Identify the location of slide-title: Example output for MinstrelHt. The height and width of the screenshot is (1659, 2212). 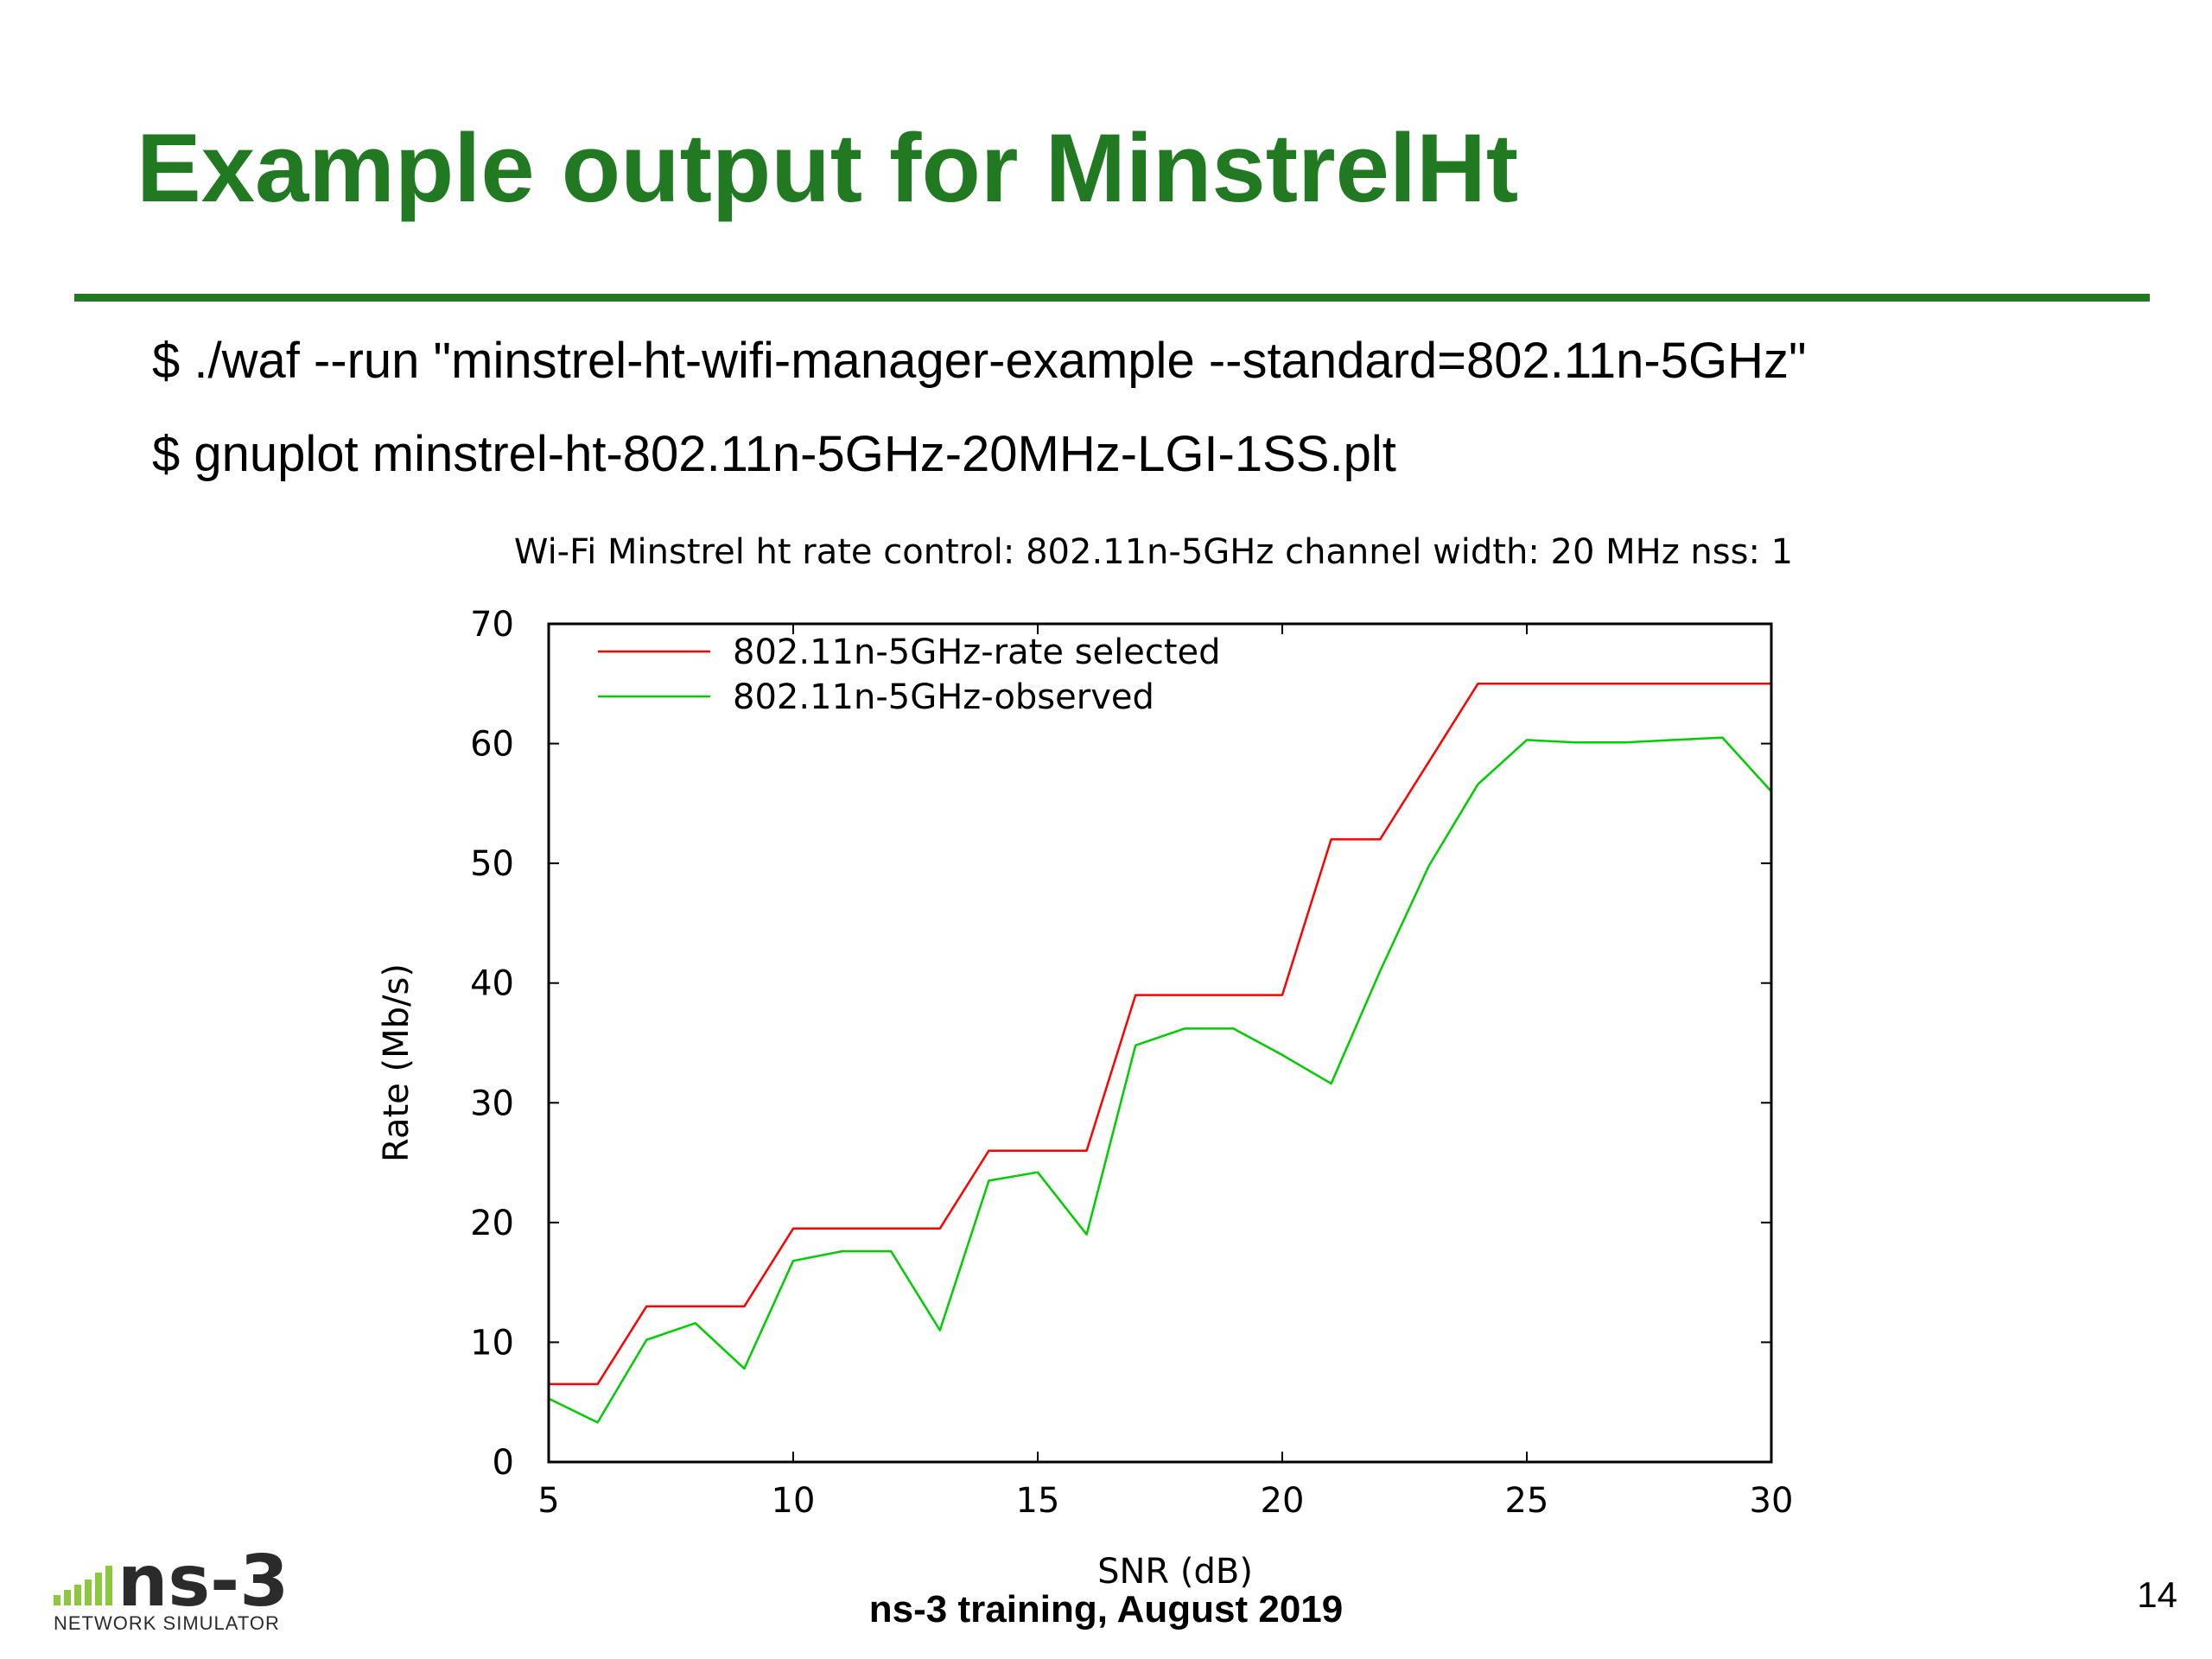
(828, 168).